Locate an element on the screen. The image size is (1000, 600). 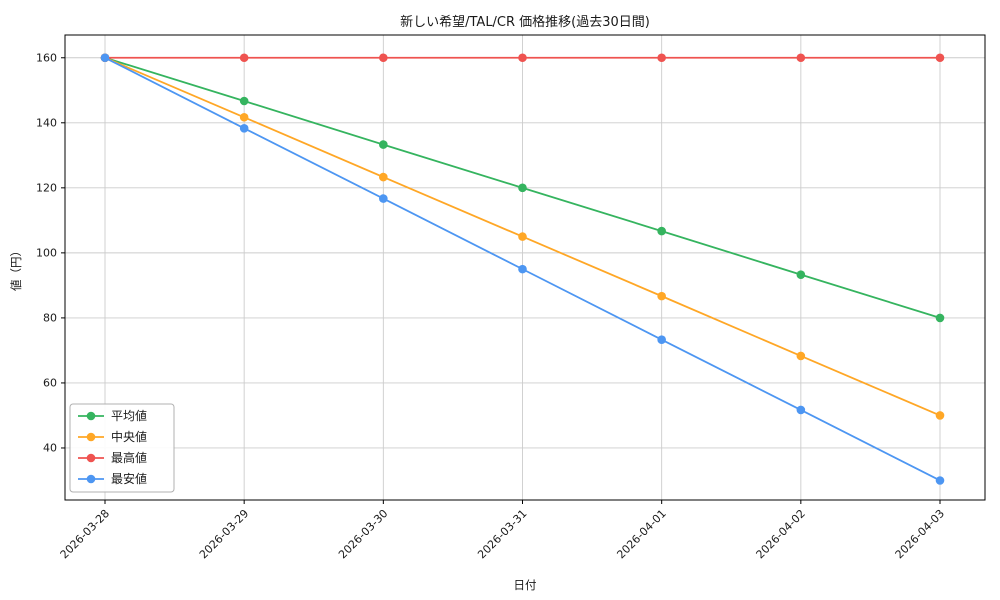
legend-label-max: 最高値 is located at coordinates (129, 457).